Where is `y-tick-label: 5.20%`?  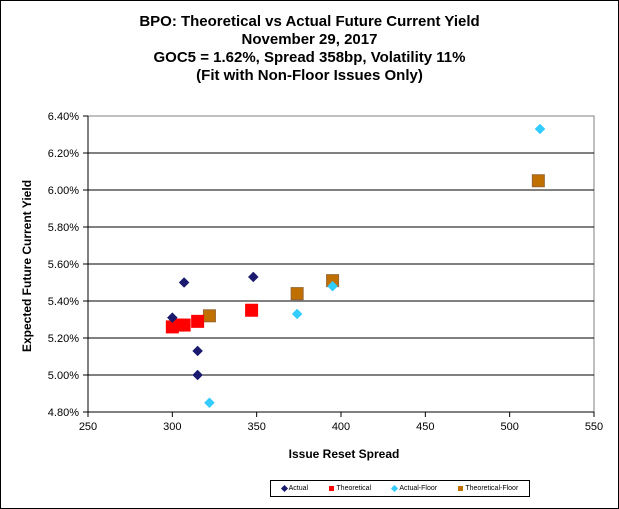 y-tick-label: 5.20% is located at coordinates (63, 339).